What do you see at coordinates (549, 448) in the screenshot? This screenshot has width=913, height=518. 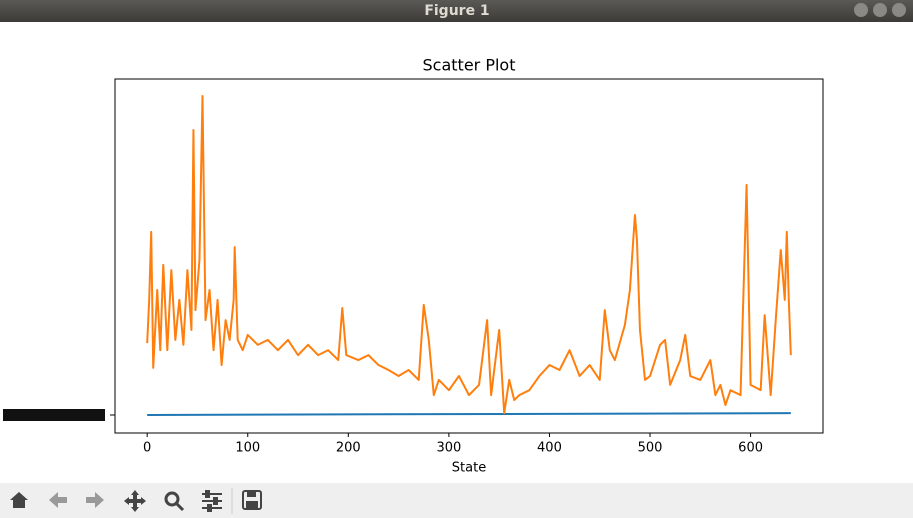 I see `x-tick-label: 400` at bounding box center [549, 448].